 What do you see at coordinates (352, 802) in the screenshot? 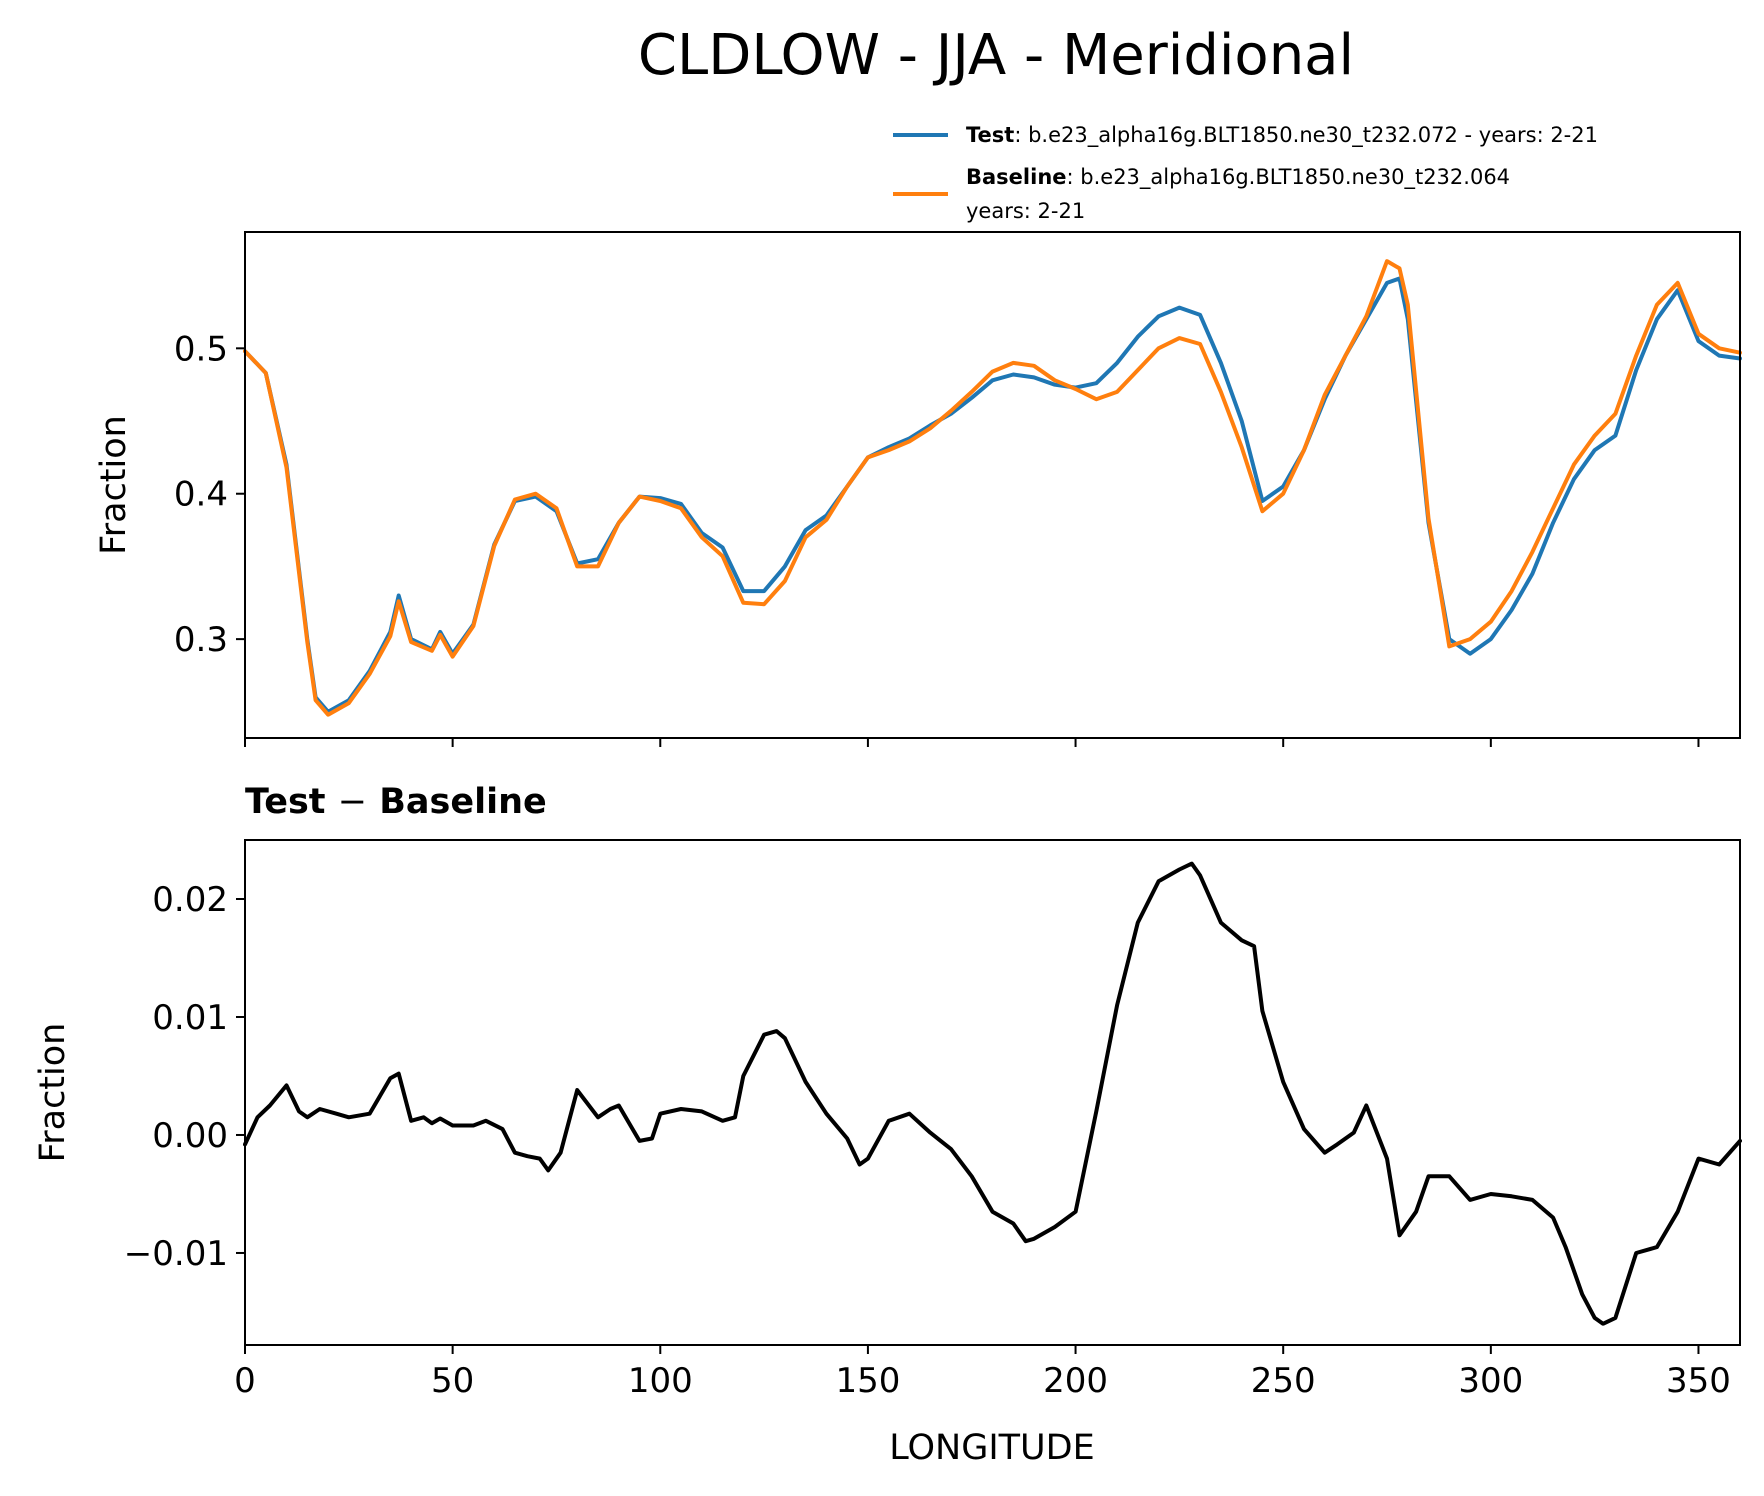
I see `diff-title-minus: −` at bounding box center [352, 802].